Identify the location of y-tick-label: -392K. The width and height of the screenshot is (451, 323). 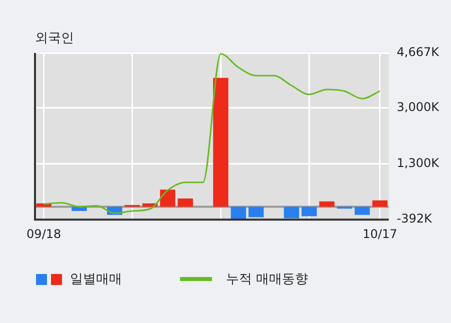
(415, 219).